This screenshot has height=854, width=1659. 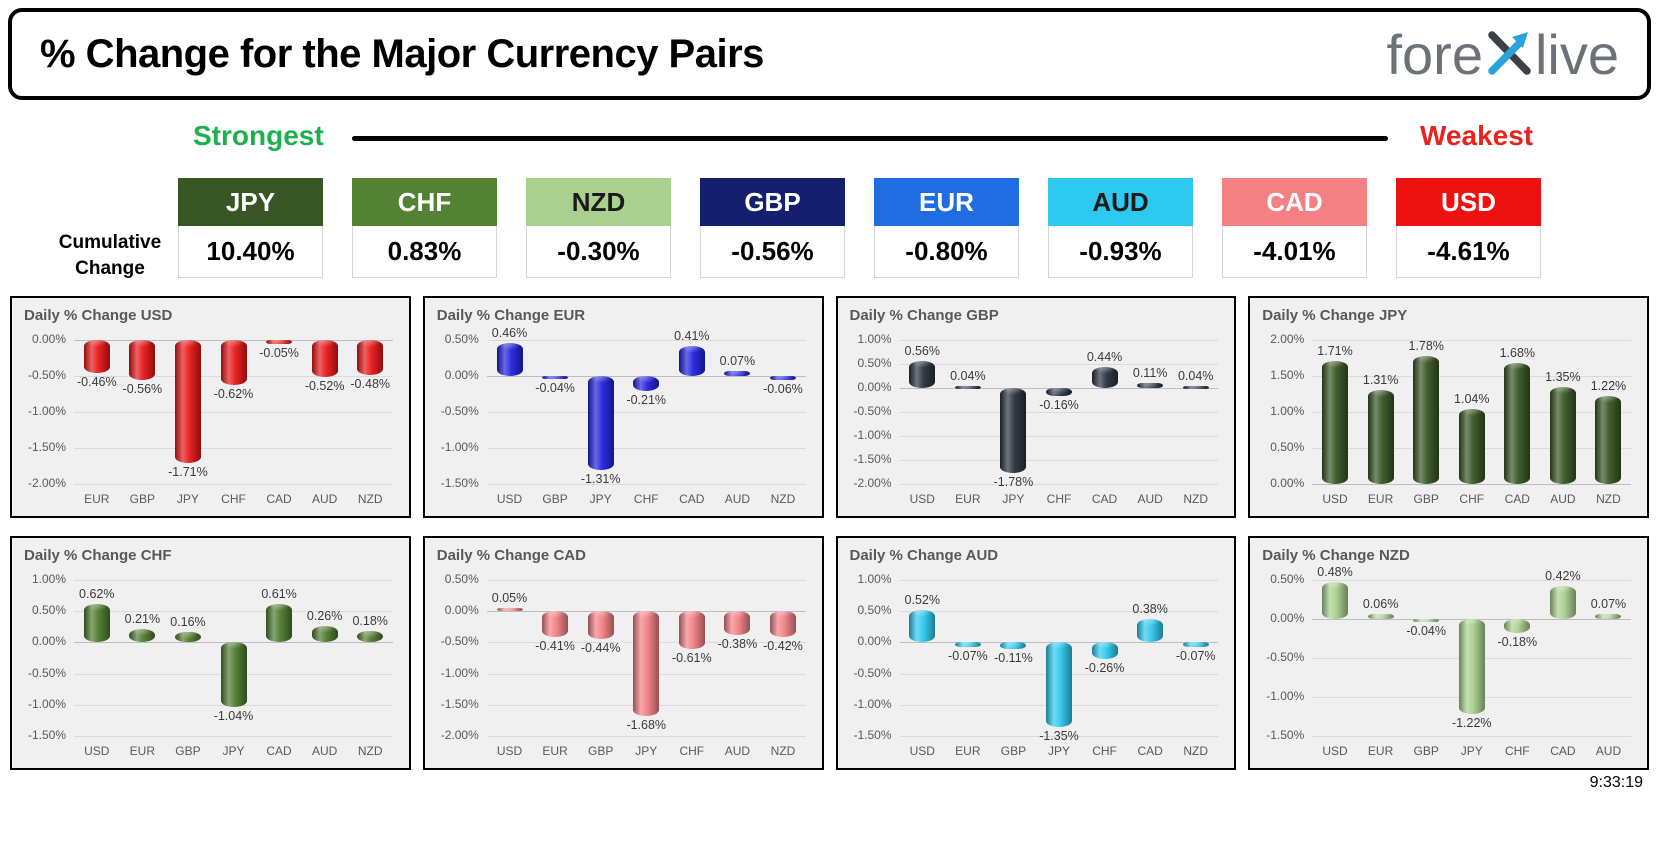 What do you see at coordinates (1335, 571) in the screenshot?
I see `bar-value-label: 0.48%` at bounding box center [1335, 571].